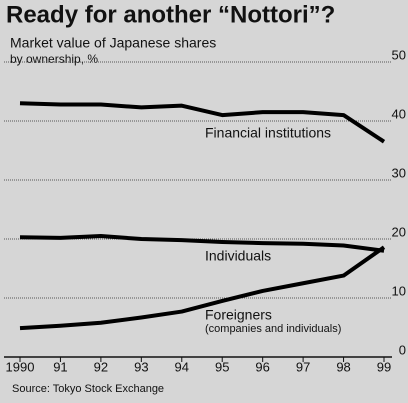 This screenshot has width=408, height=403. What do you see at coordinates (268, 133) in the screenshot?
I see `series-label: Financial institutions` at bounding box center [268, 133].